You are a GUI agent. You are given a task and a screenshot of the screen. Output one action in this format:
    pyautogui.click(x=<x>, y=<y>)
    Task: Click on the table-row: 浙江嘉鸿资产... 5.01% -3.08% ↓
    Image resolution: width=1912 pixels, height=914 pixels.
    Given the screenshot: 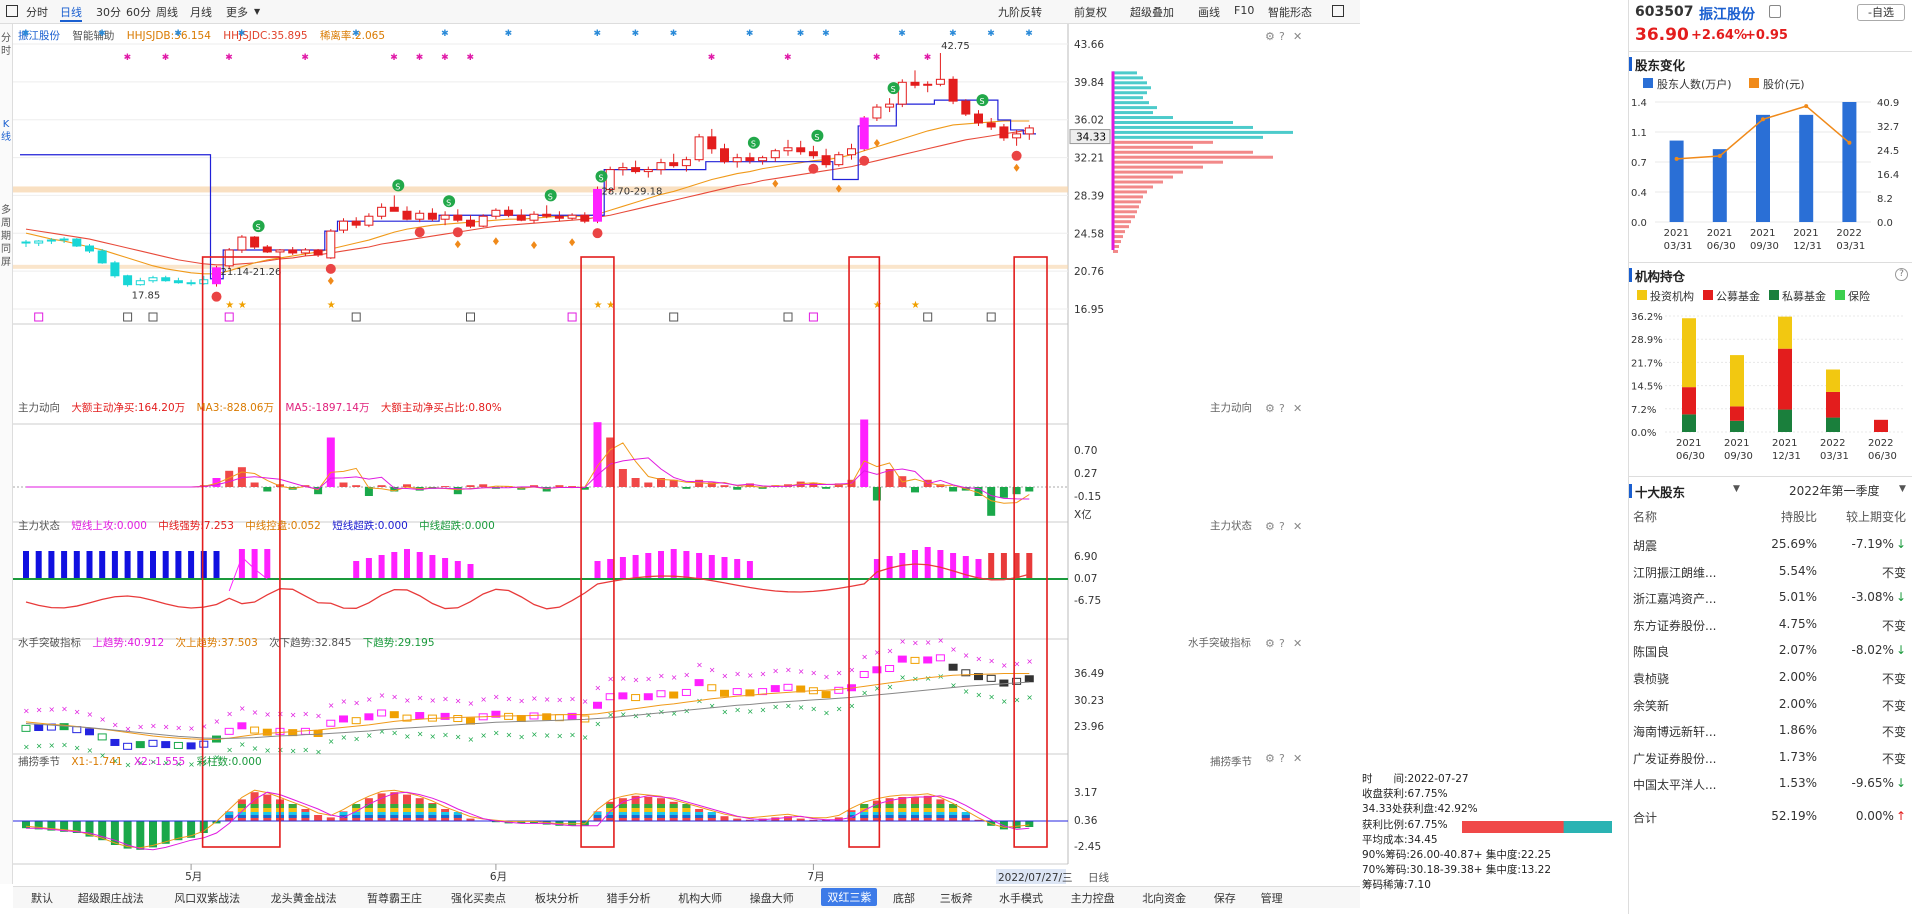 What is the action you would take?
    pyautogui.click(x=1770, y=599)
    